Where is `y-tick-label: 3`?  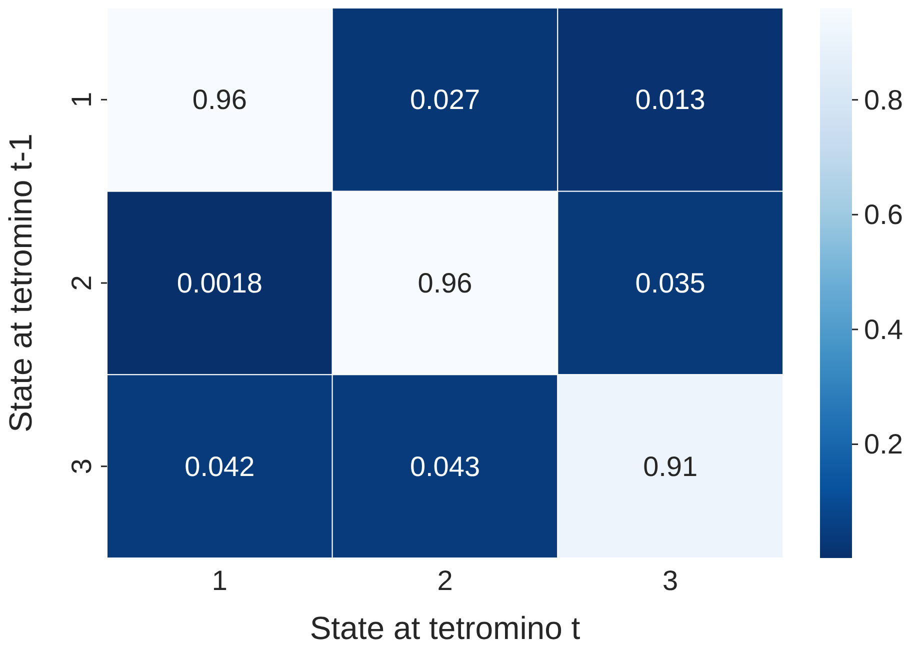 y-tick-label: 3 is located at coordinates (81, 466).